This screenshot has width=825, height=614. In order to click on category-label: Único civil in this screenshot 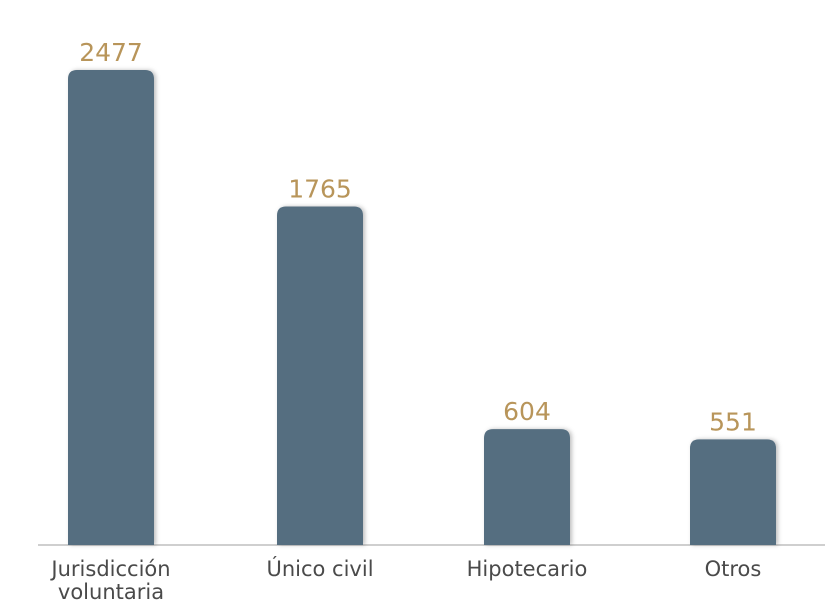, I will do `click(320, 569)`.